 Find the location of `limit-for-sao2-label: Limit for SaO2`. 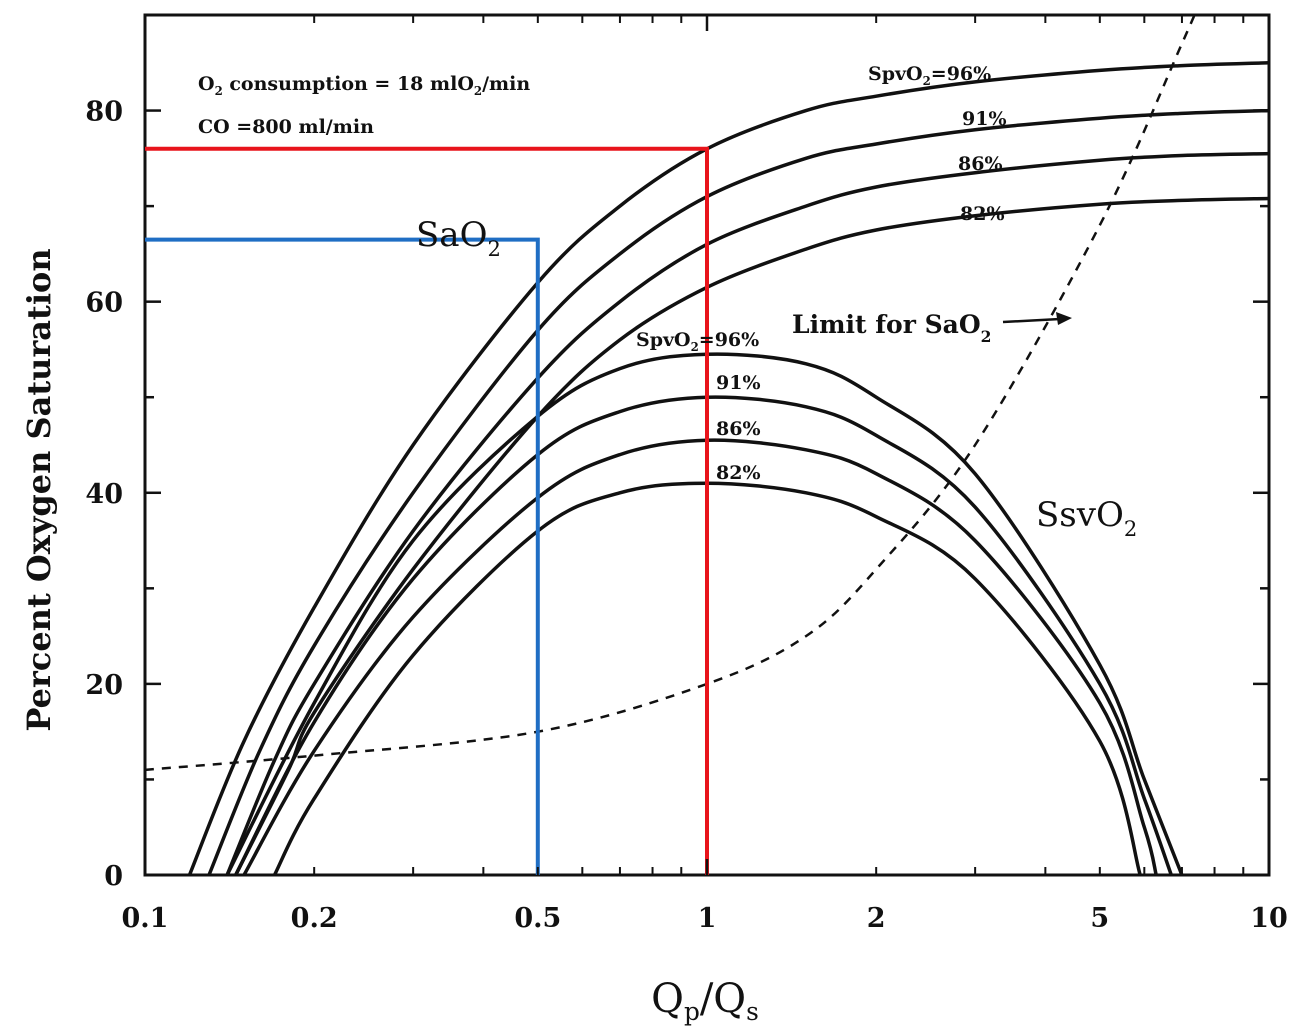

limit-for-sao2-label: Limit for SaO2 is located at coordinates (891, 328).